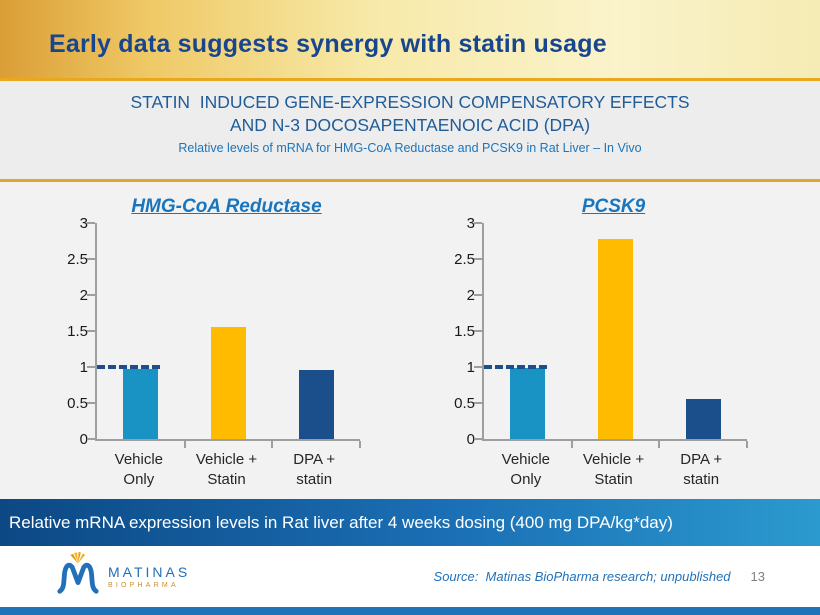 The width and height of the screenshot is (820, 615). What do you see at coordinates (149, 572) in the screenshot?
I see `logo-name-text: MATINAS` at bounding box center [149, 572].